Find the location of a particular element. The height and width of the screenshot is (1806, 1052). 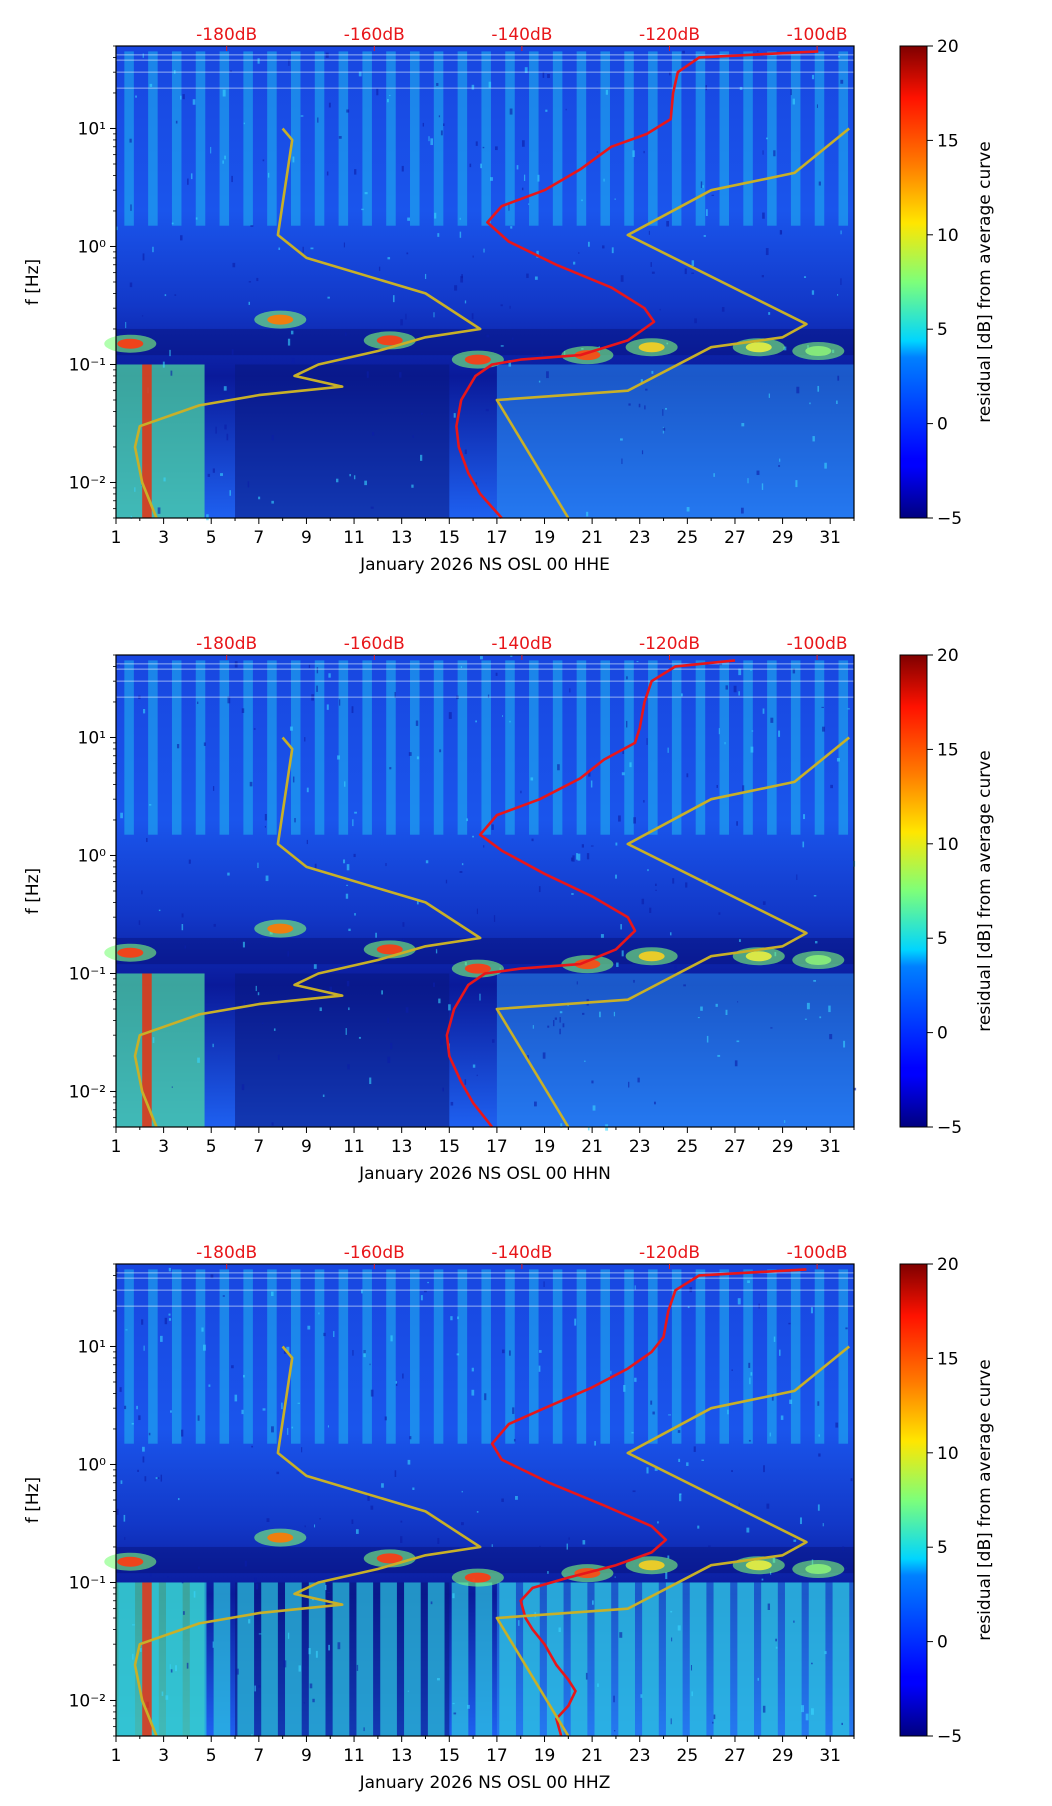

y-tick-label: 10⁻¹ is located at coordinates (87, 365).